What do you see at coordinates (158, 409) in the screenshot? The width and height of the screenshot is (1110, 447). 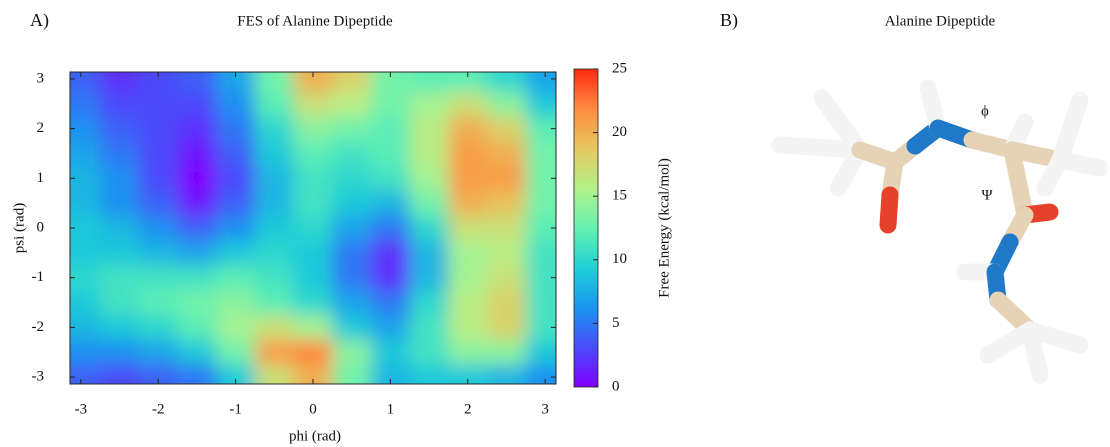 I see `x-tick-label: -2` at bounding box center [158, 409].